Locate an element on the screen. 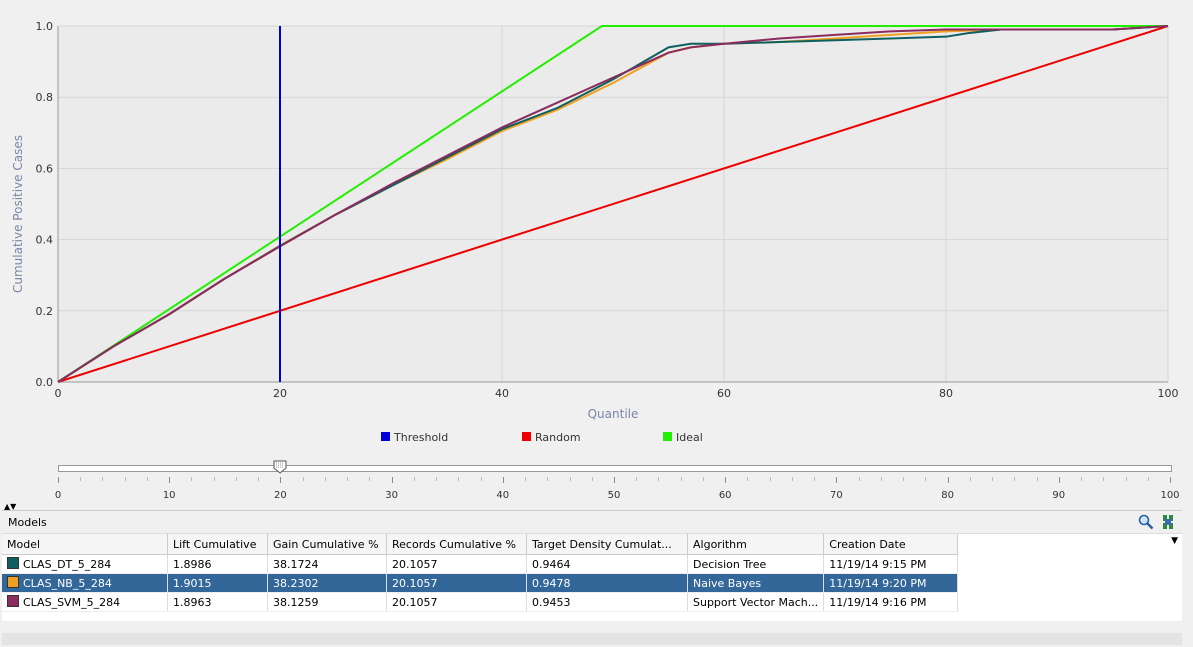  cell-gain: 38.1259 is located at coordinates (327, 602).